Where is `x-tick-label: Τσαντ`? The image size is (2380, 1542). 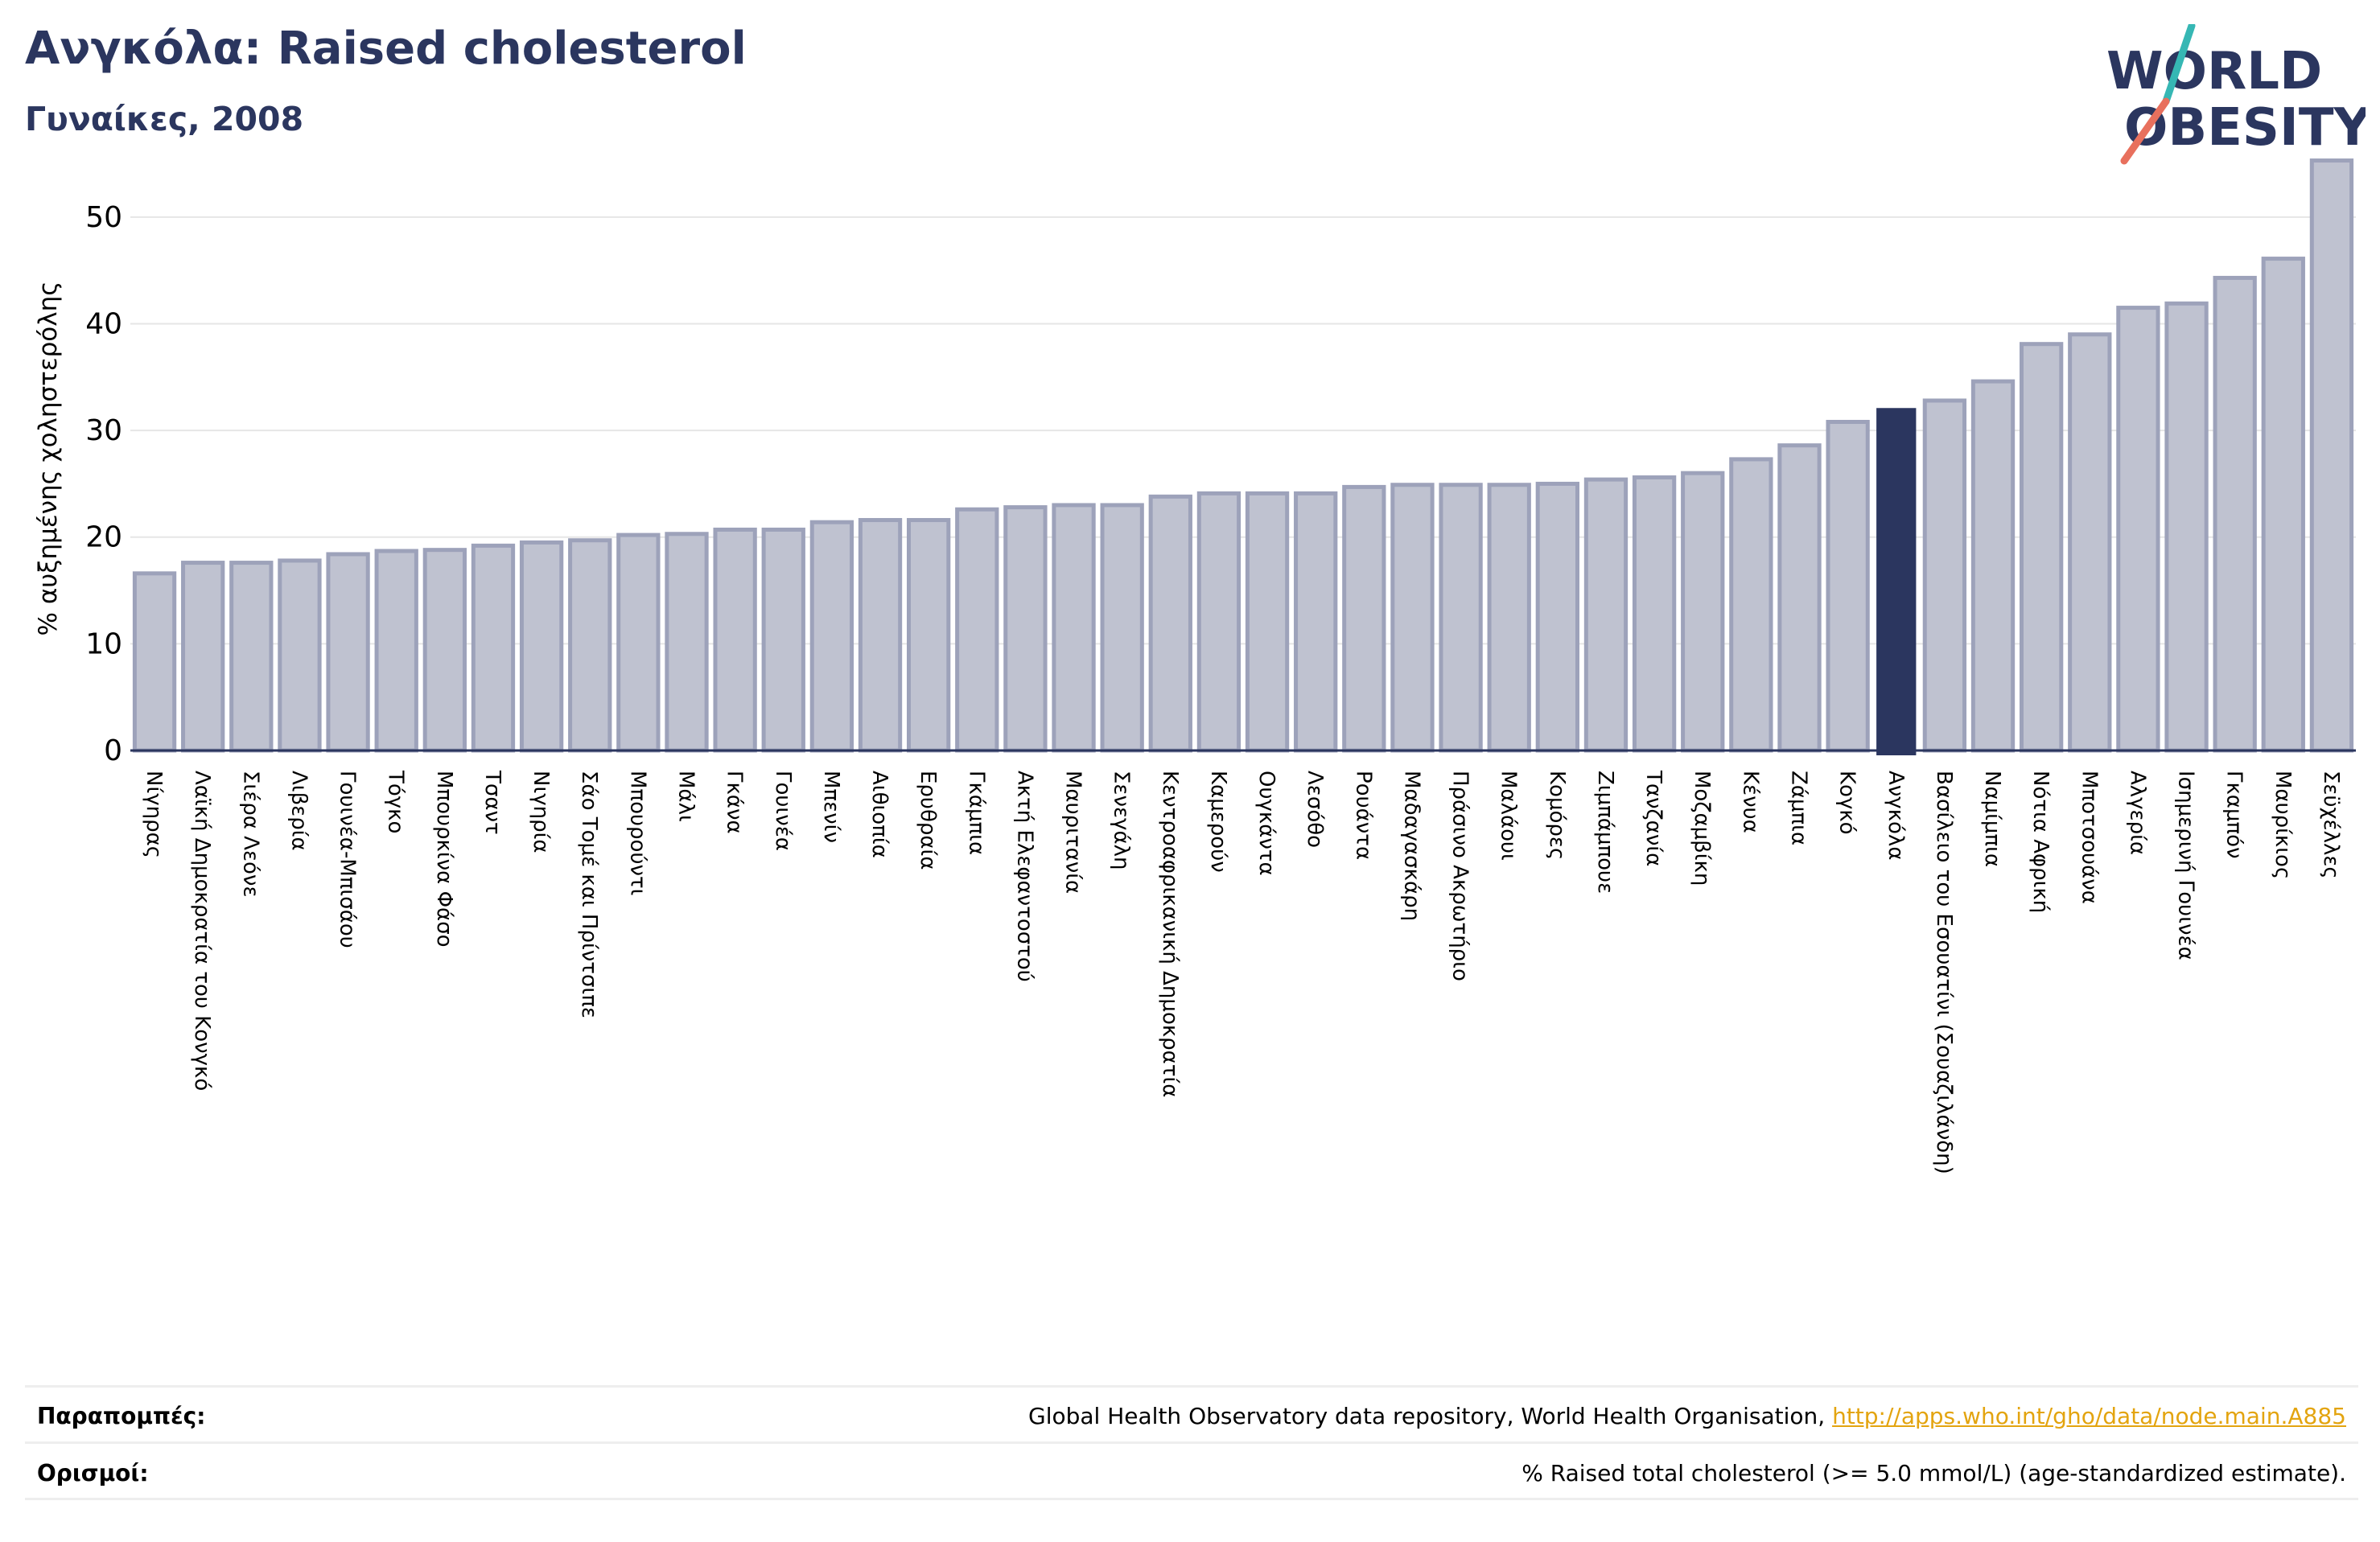 x-tick-label: Τσαντ is located at coordinates (492, 802).